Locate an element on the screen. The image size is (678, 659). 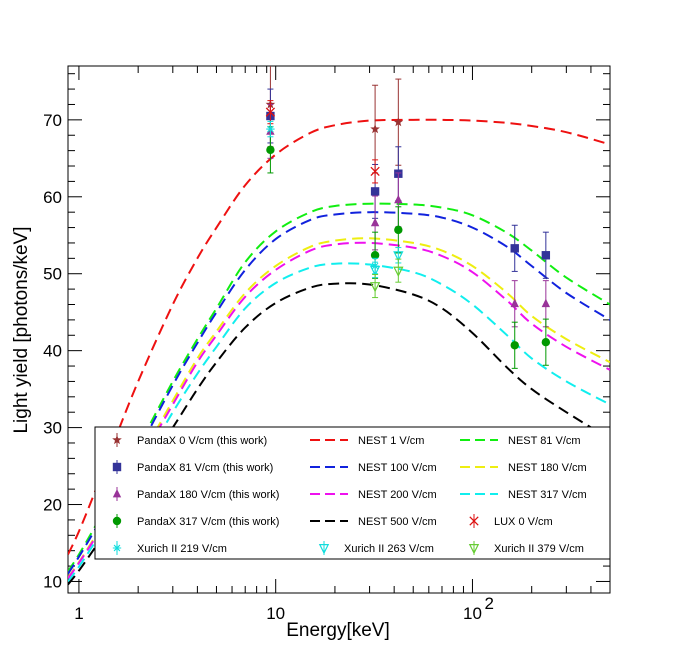
y-tick-label: 70 is located at coordinates (52, 120).